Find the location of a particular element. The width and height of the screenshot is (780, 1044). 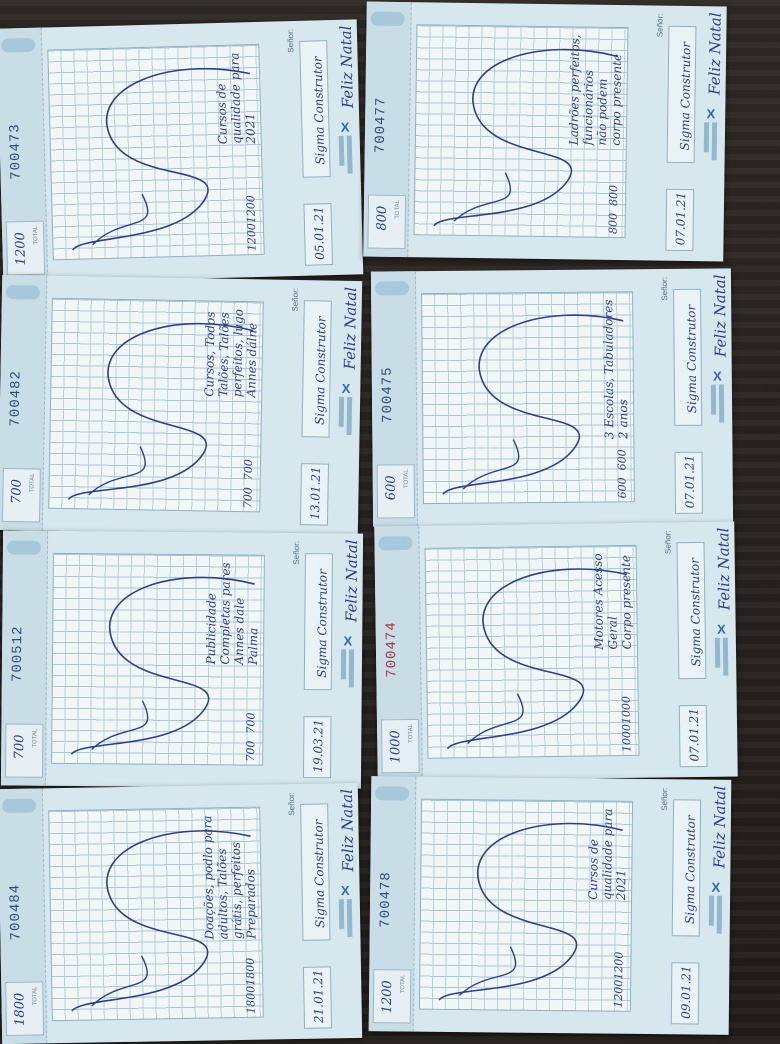

item-price: 1800 is located at coordinates (251, 999).